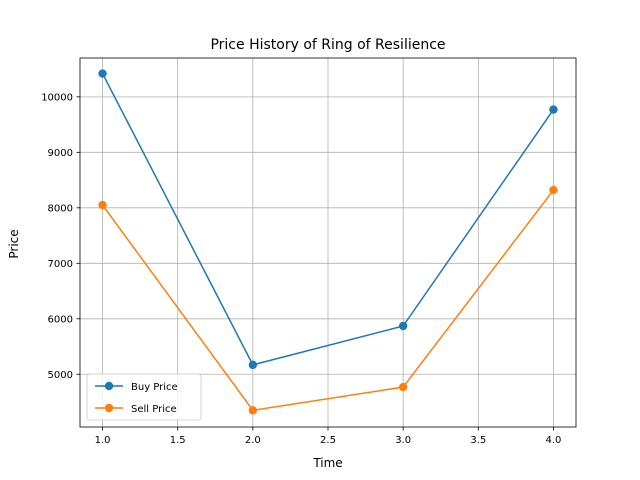 The width and height of the screenshot is (640, 480). What do you see at coordinates (103, 440) in the screenshot?
I see `x-tick-label: 1.0` at bounding box center [103, 440].